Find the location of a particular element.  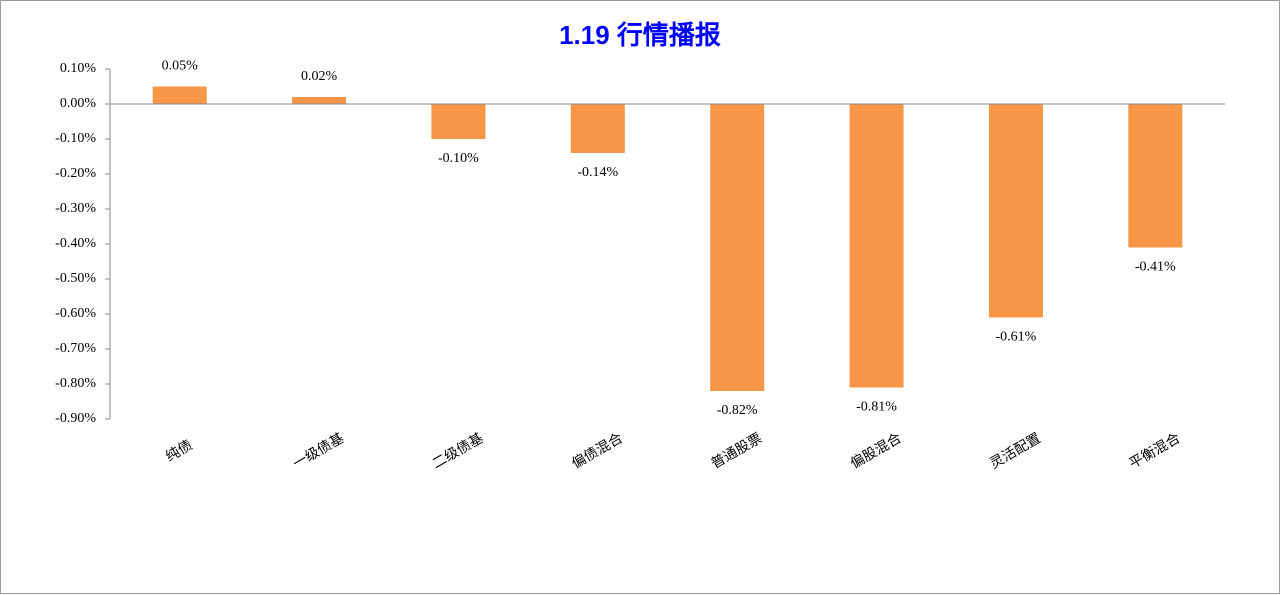

y-tick-label: 0.10% is located at coordinates (78, 68).